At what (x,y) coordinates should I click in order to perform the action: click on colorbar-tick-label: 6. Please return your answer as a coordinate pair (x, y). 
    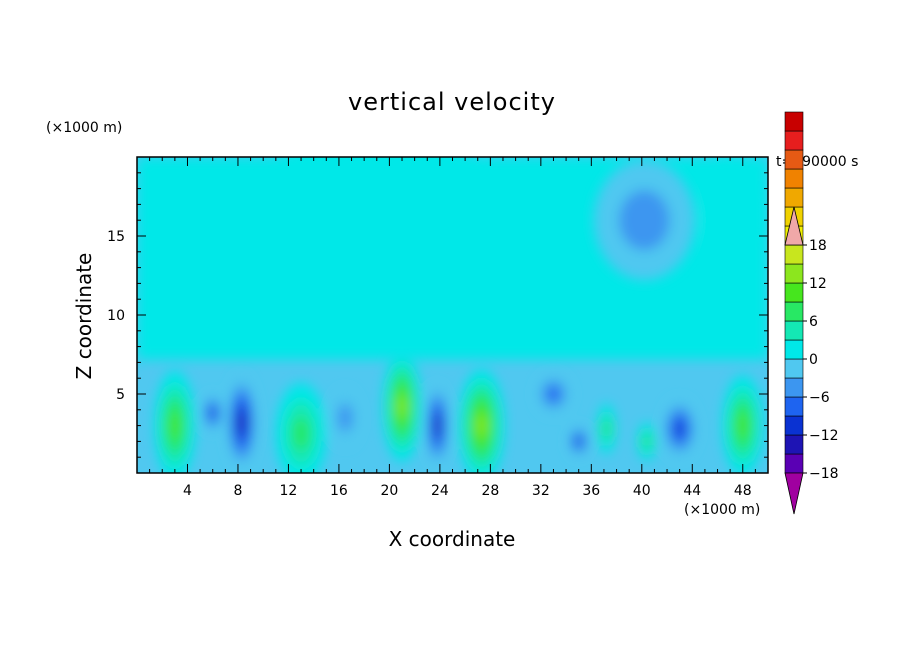
    Looking at the image, I should click on (813, 322).